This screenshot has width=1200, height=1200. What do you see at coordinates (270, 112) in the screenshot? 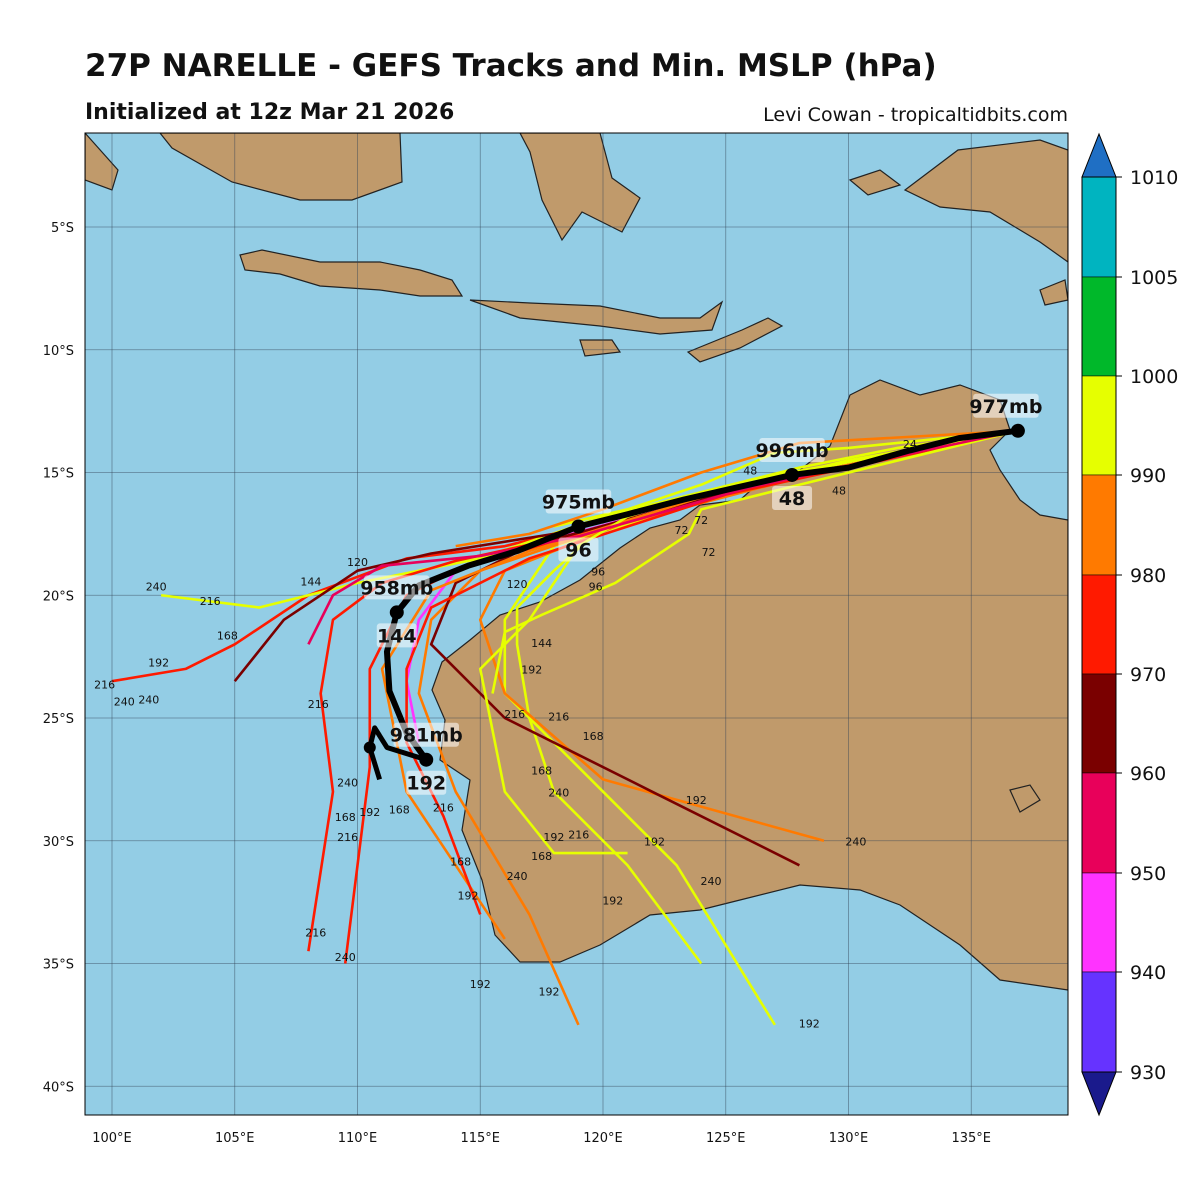
I see `init-time: Initialized at 12z Mar 21 2026` at bounding box center [270, 112].